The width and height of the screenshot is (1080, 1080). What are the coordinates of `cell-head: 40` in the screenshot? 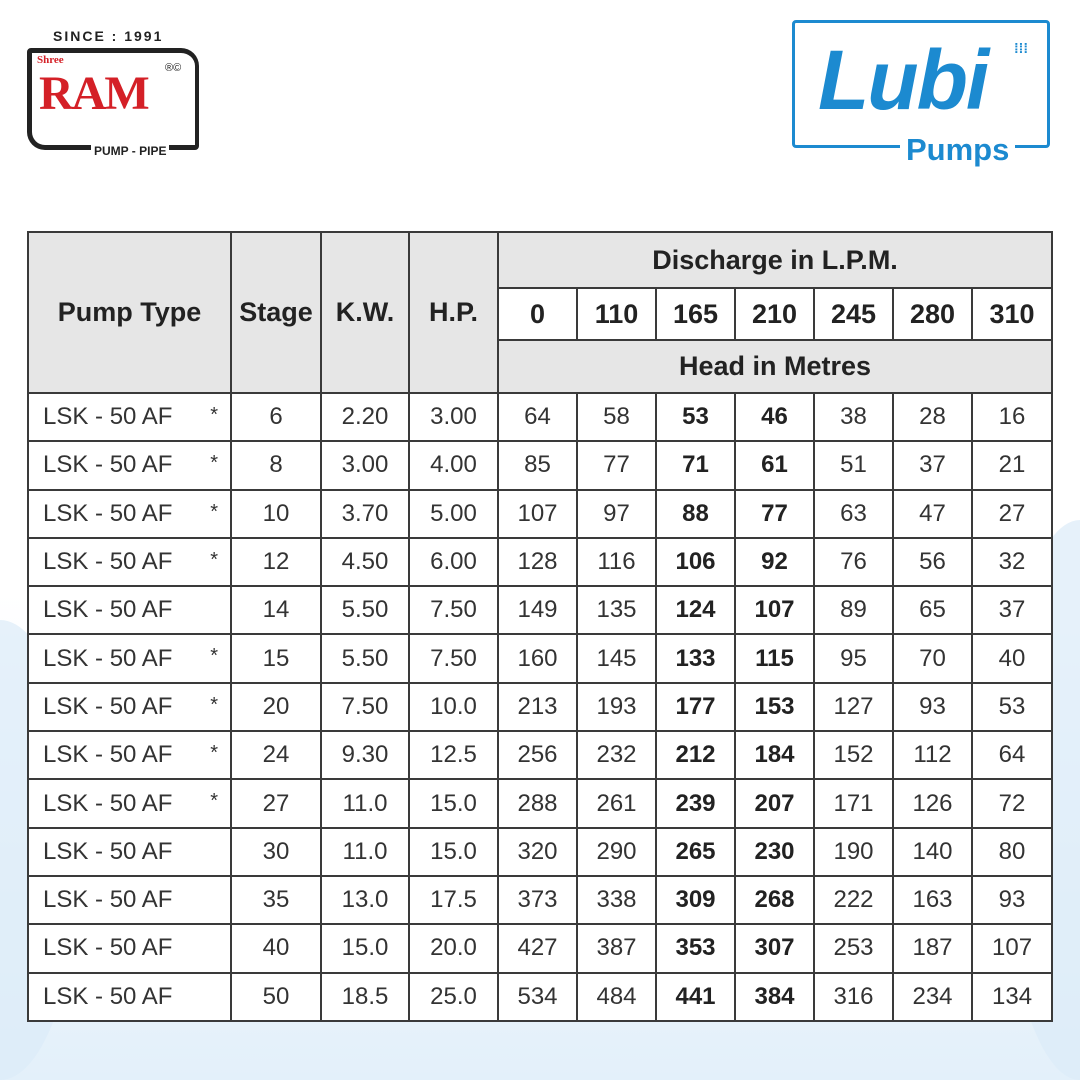 It's located at (1012, 658).